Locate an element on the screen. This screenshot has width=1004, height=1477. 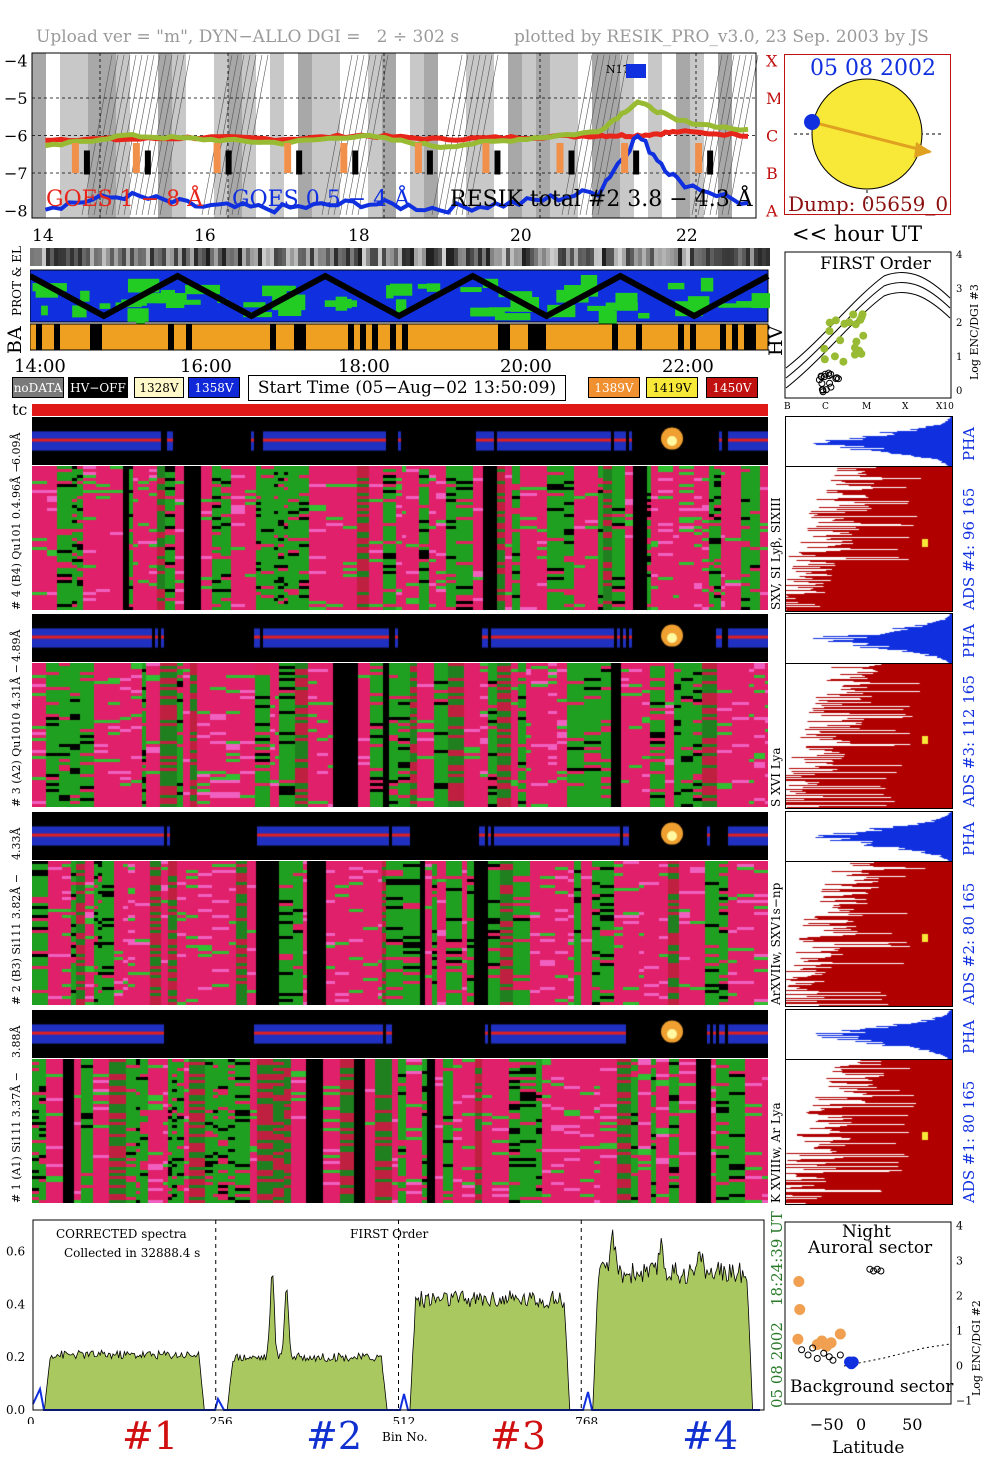
latitude-xlabel: Latitude is located at coordinates (868, 1448).